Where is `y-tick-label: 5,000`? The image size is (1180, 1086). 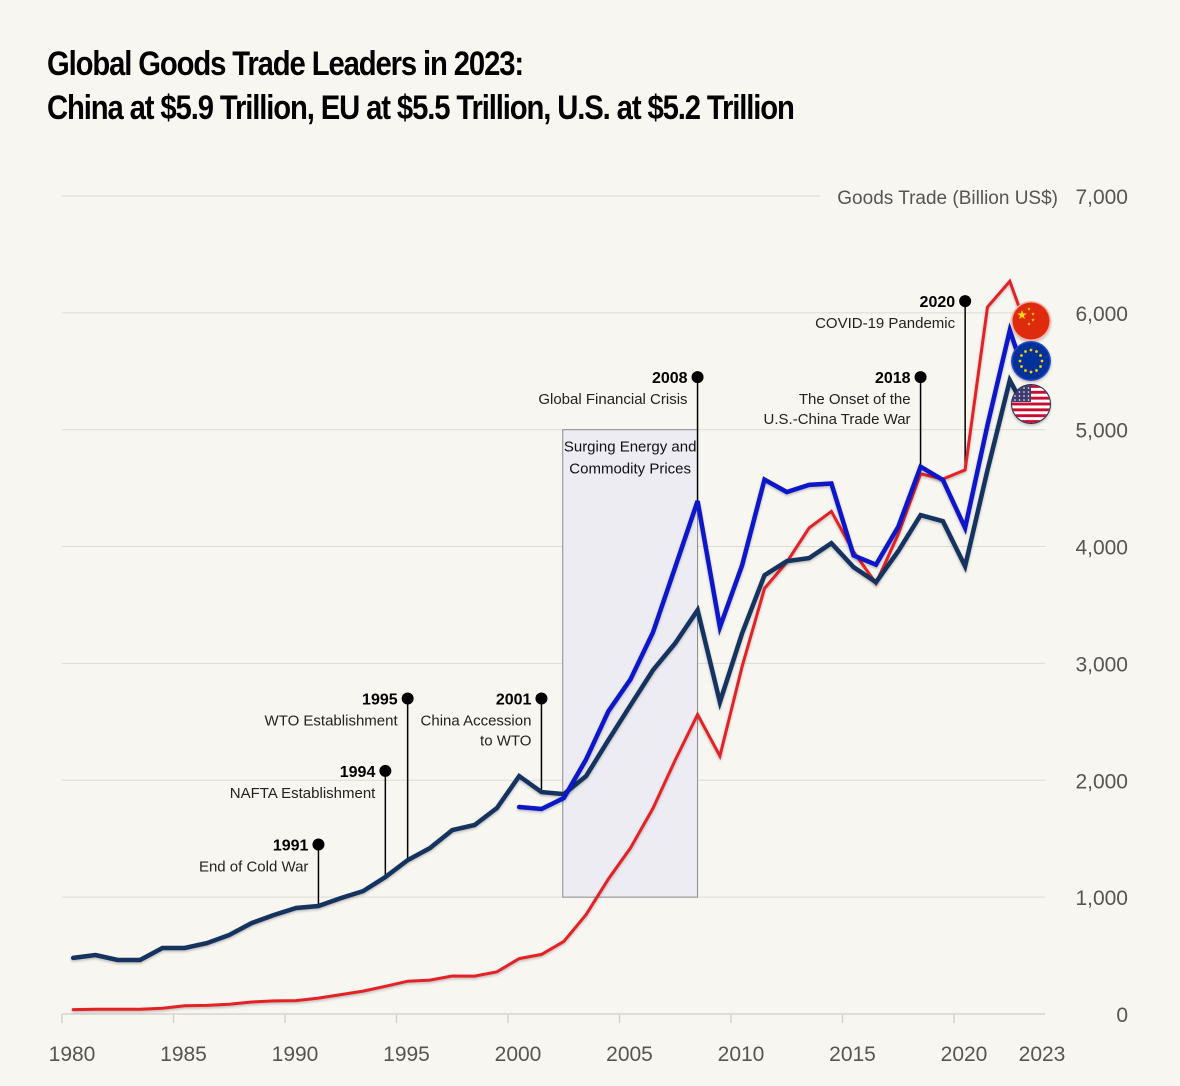 y-tick-label: 5,000 is located at coordinates (1101, 431).